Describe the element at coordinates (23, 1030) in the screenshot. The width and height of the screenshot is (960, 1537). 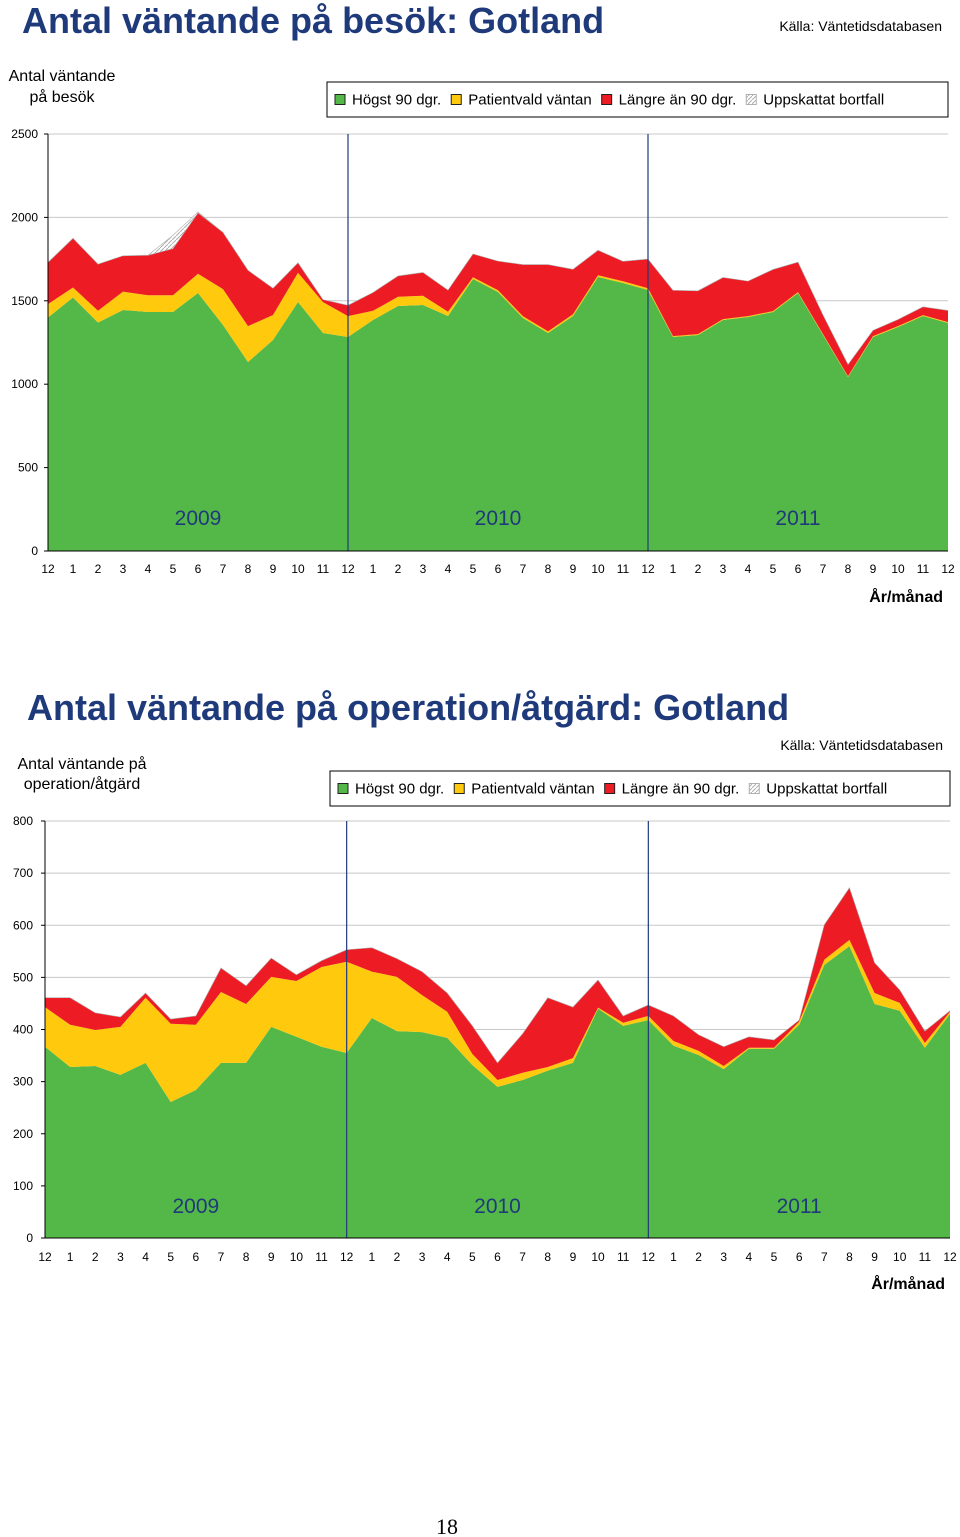
I see `y-tick-label: 400` at that location.